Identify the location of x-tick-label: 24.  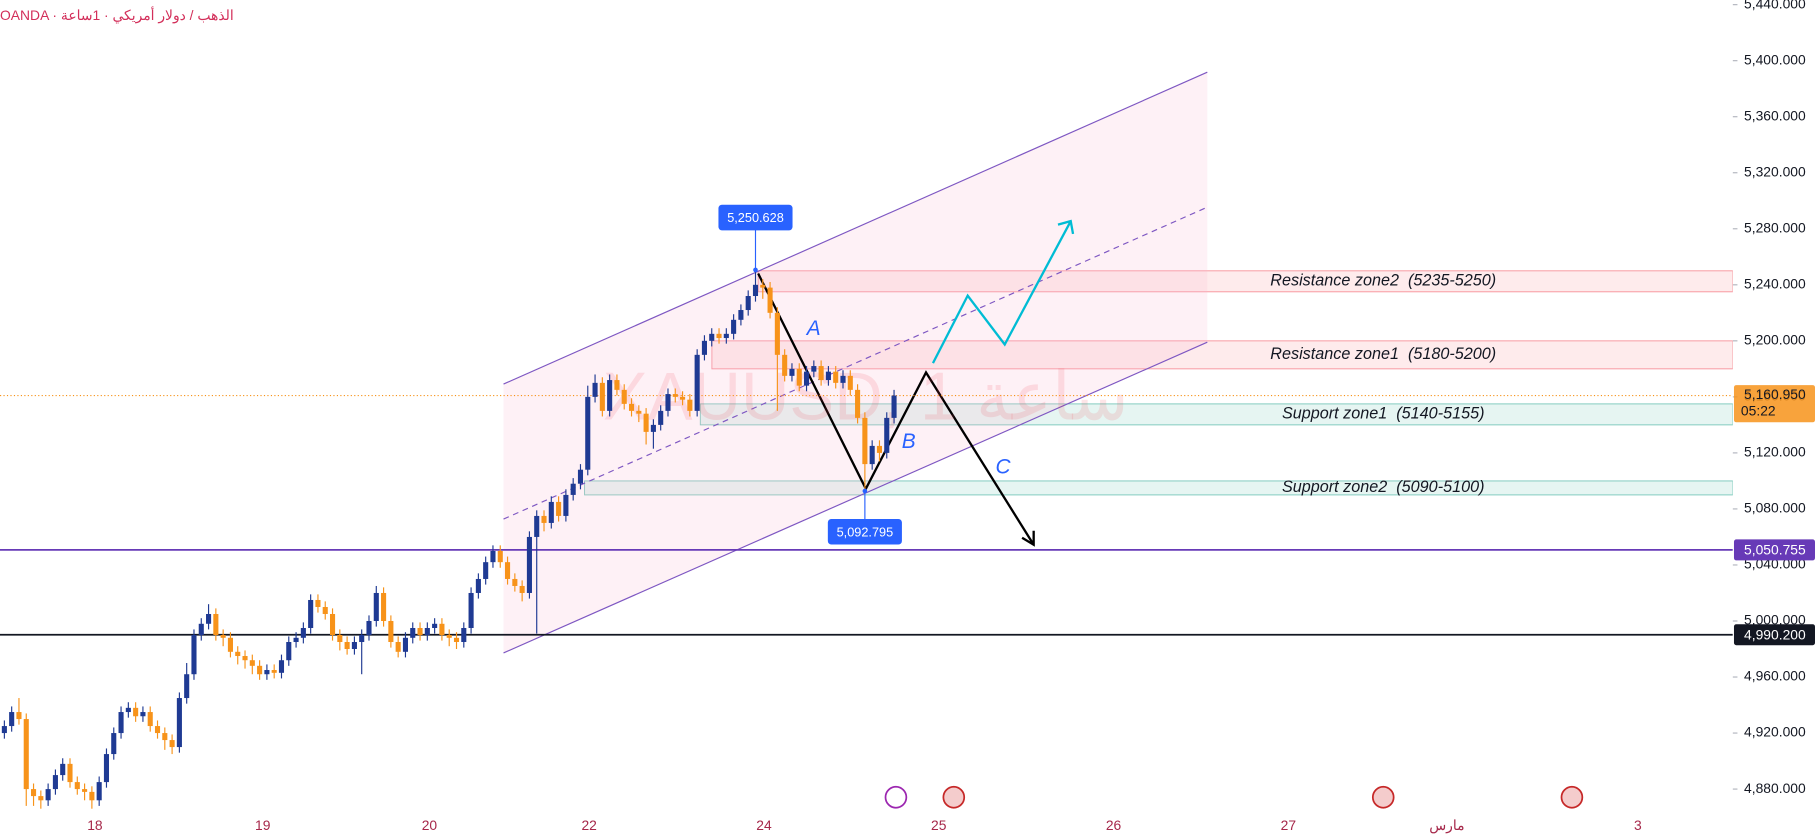
(764, 825).